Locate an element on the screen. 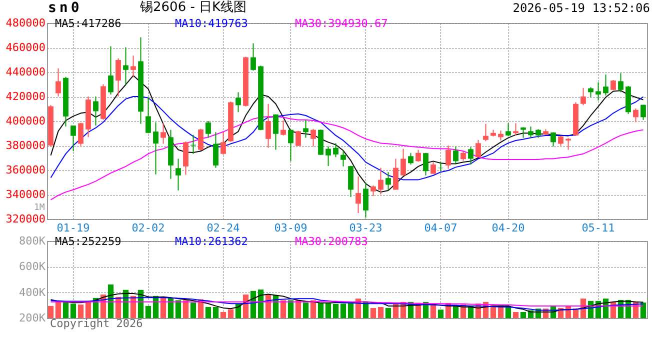 The height and width of the screenshot is (360, 660). y-tick-label: 460000 is located at coordinates (26, 47).